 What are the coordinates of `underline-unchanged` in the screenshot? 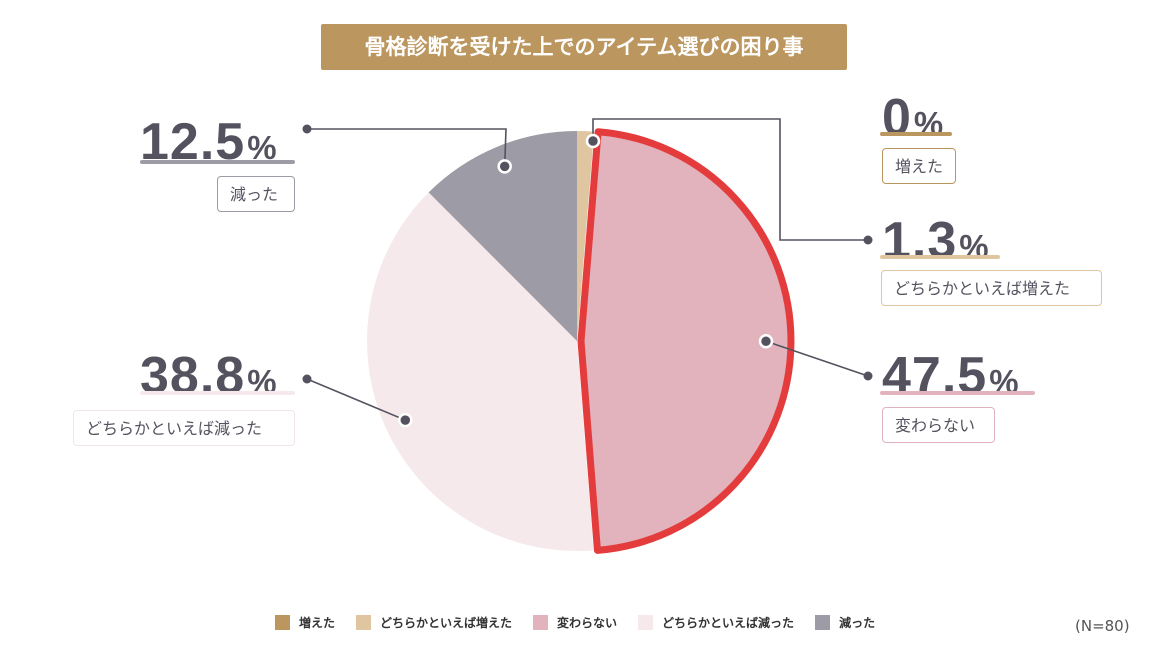 It's located at (957, 393).